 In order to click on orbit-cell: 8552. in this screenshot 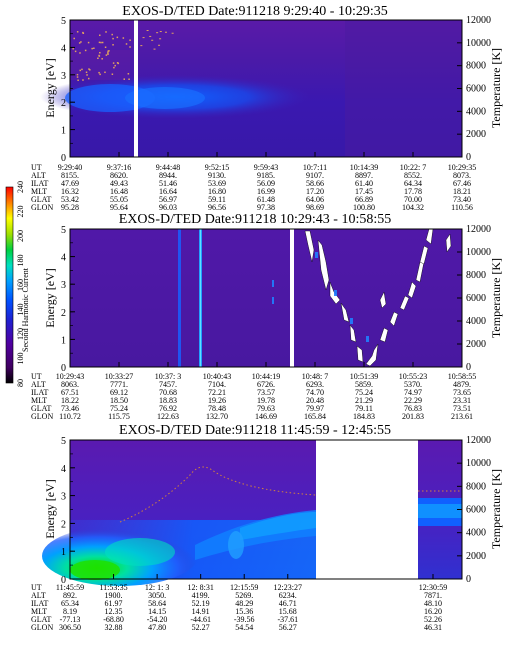, I will do `click(413, 175)`.